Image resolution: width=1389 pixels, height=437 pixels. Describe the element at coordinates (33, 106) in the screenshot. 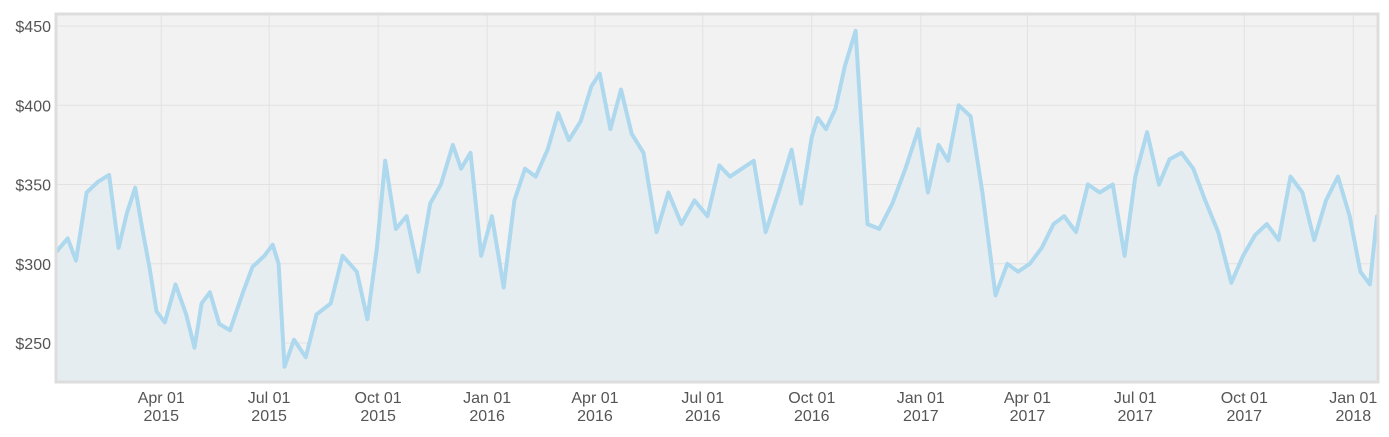

I see `y-tick-label: $400` at that location.